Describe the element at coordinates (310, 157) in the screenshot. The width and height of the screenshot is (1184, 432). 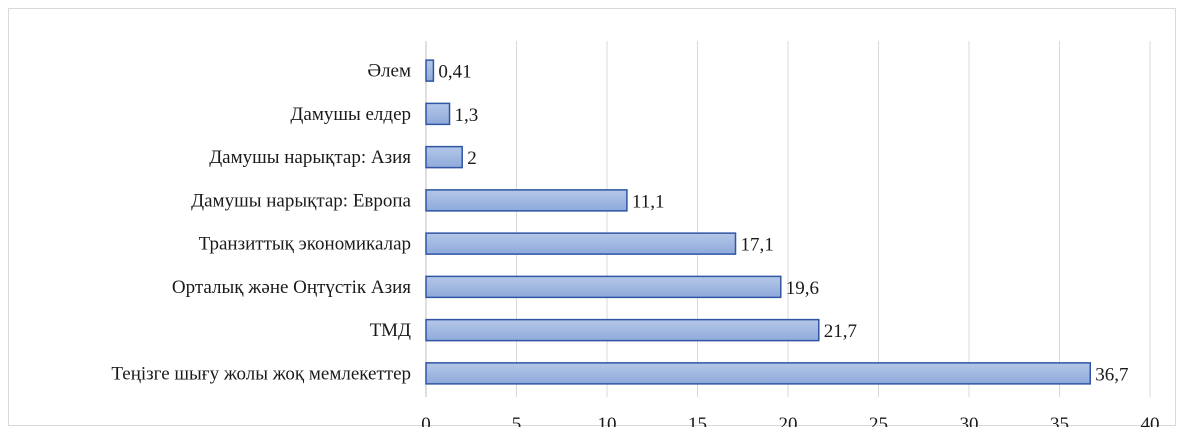
I see `category-label: Дамушы нарықтар: Азия` at that location.